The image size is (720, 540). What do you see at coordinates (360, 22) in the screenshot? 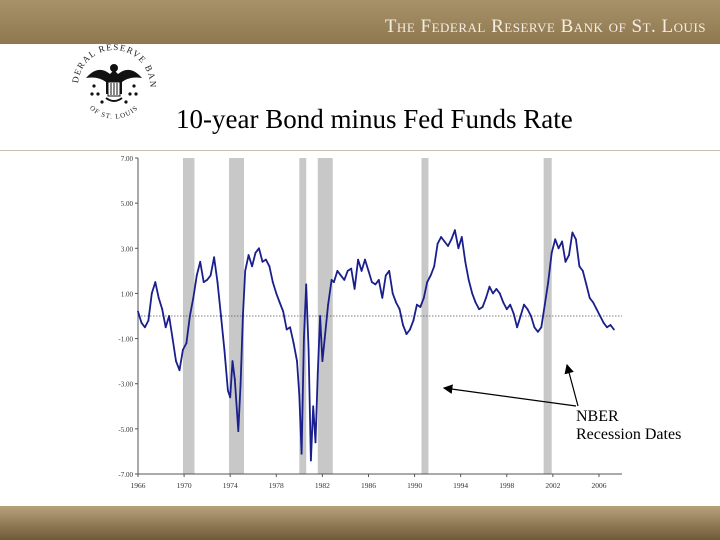
I see `header-bar: The Federal Reserve Bank of St. Louis` at bounding box center [360, 22].